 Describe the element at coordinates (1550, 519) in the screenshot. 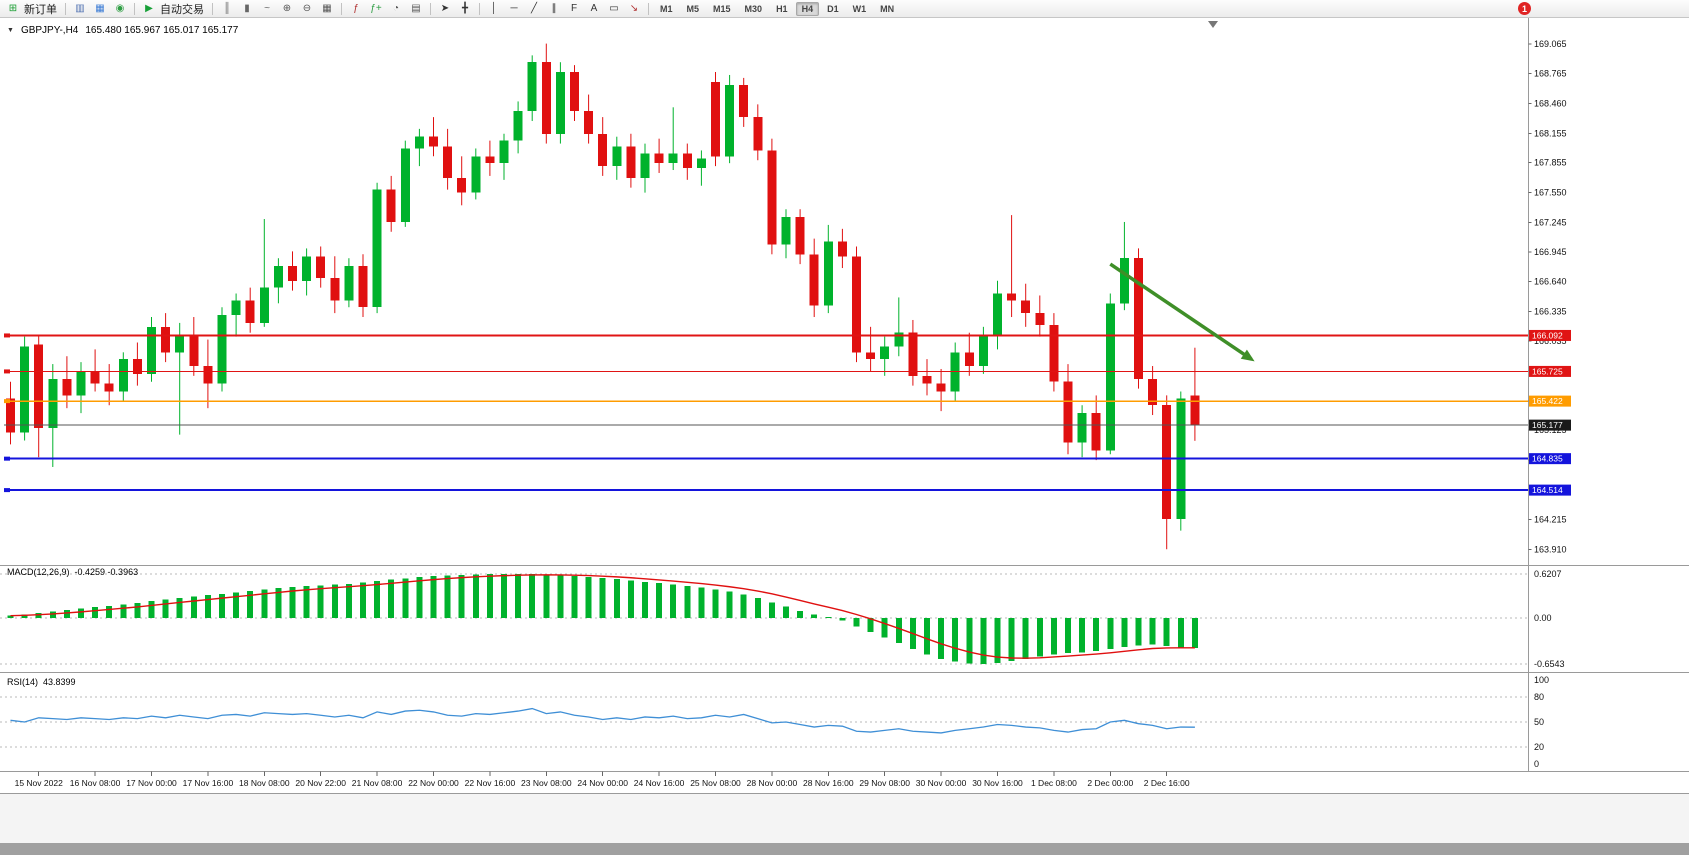

I see `svg-text: 164.215` at that location.